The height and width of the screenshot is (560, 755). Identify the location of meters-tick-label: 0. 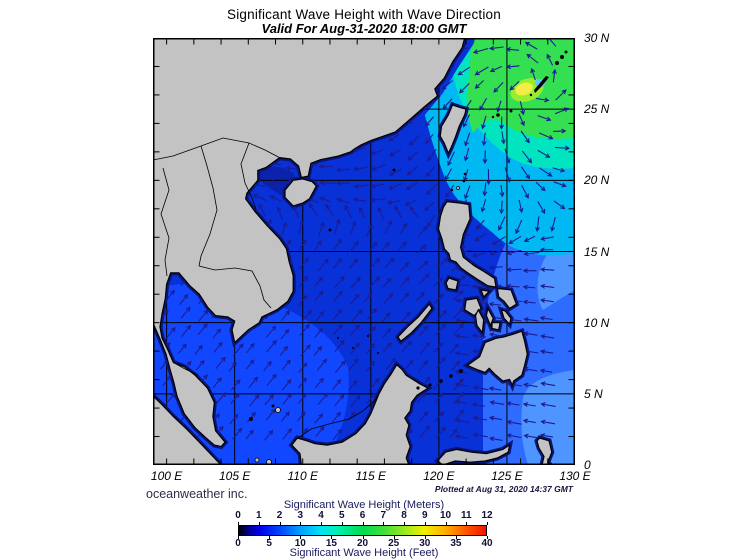
(238, 515).